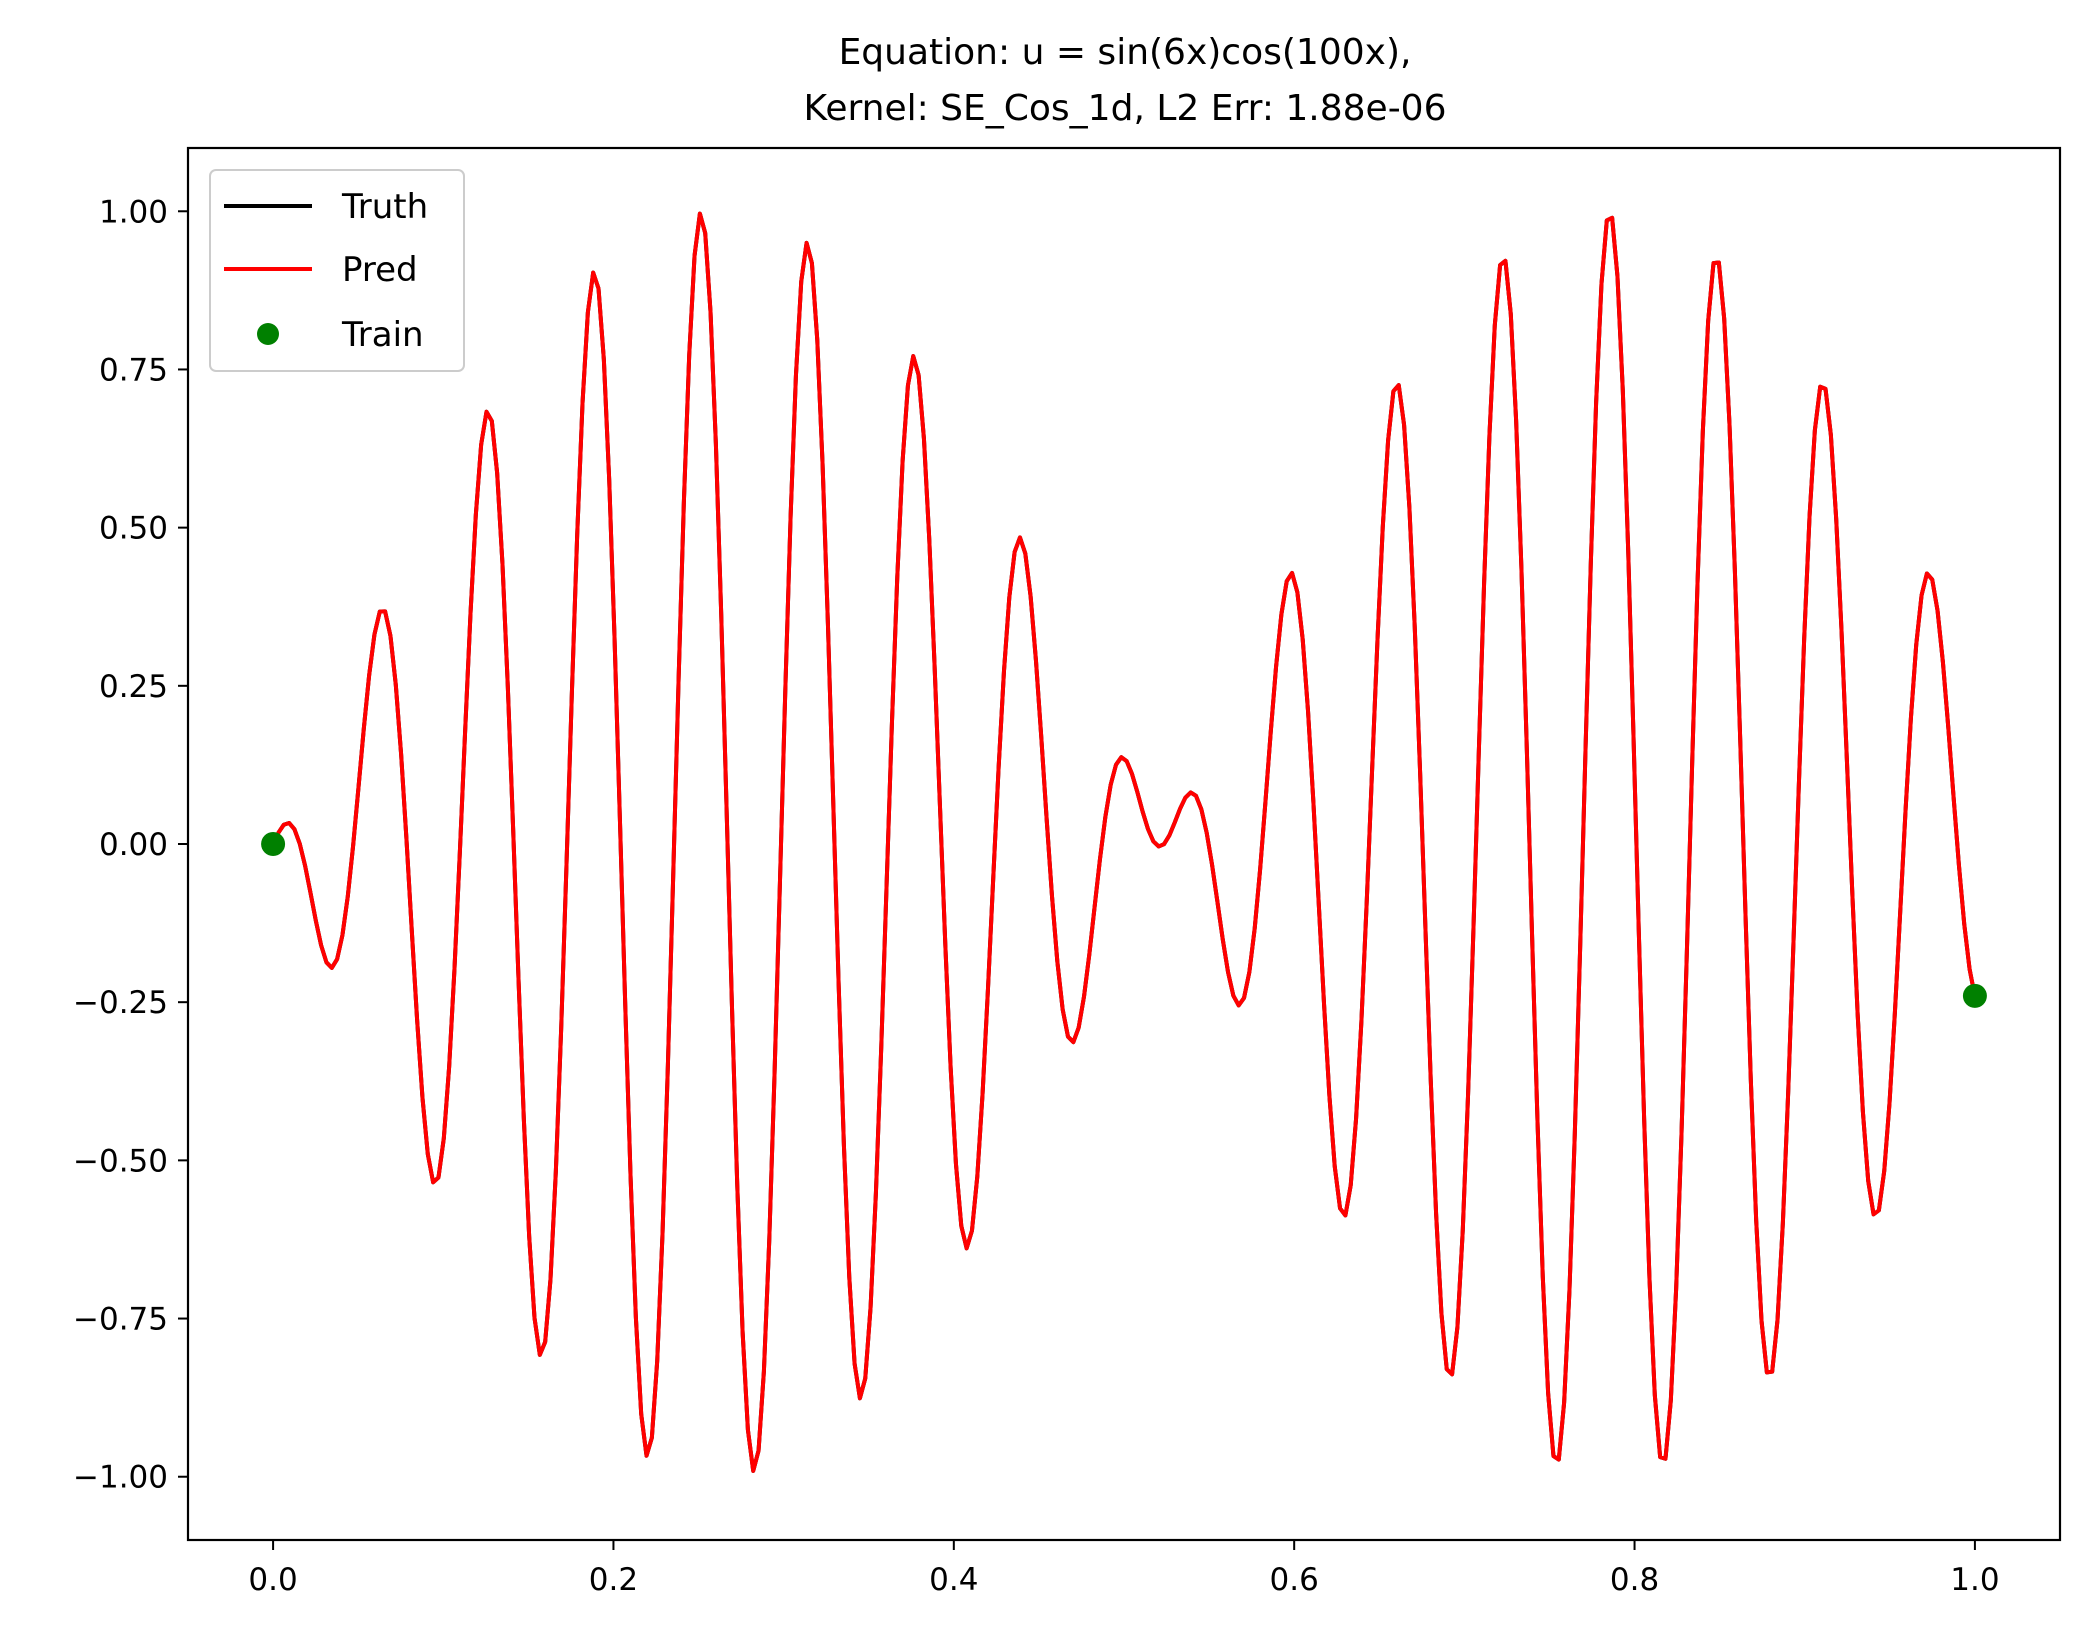 This screenshot has width=2076, height=1640. Describe the element at coordinates (133, 529) in the screenshot. I see `y-tick-label: 0.50` at that location.